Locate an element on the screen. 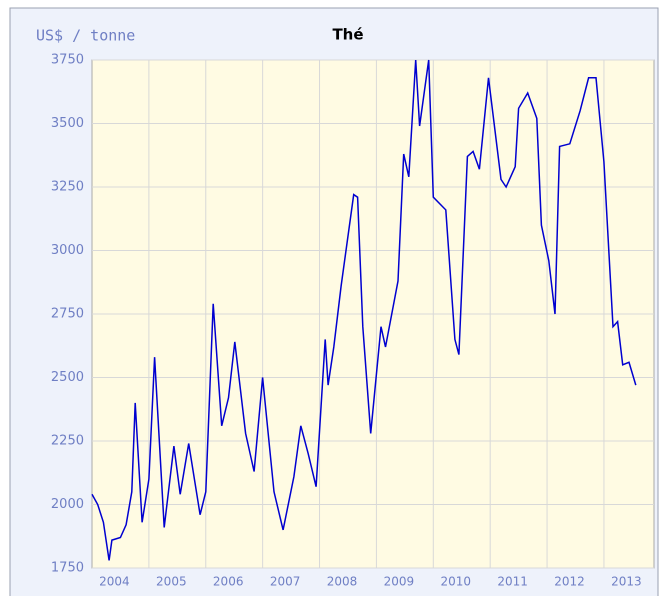 The width and height of the screenshot is (664, 596). x-tick-label: 2006 is located at coordinates (228, 582).